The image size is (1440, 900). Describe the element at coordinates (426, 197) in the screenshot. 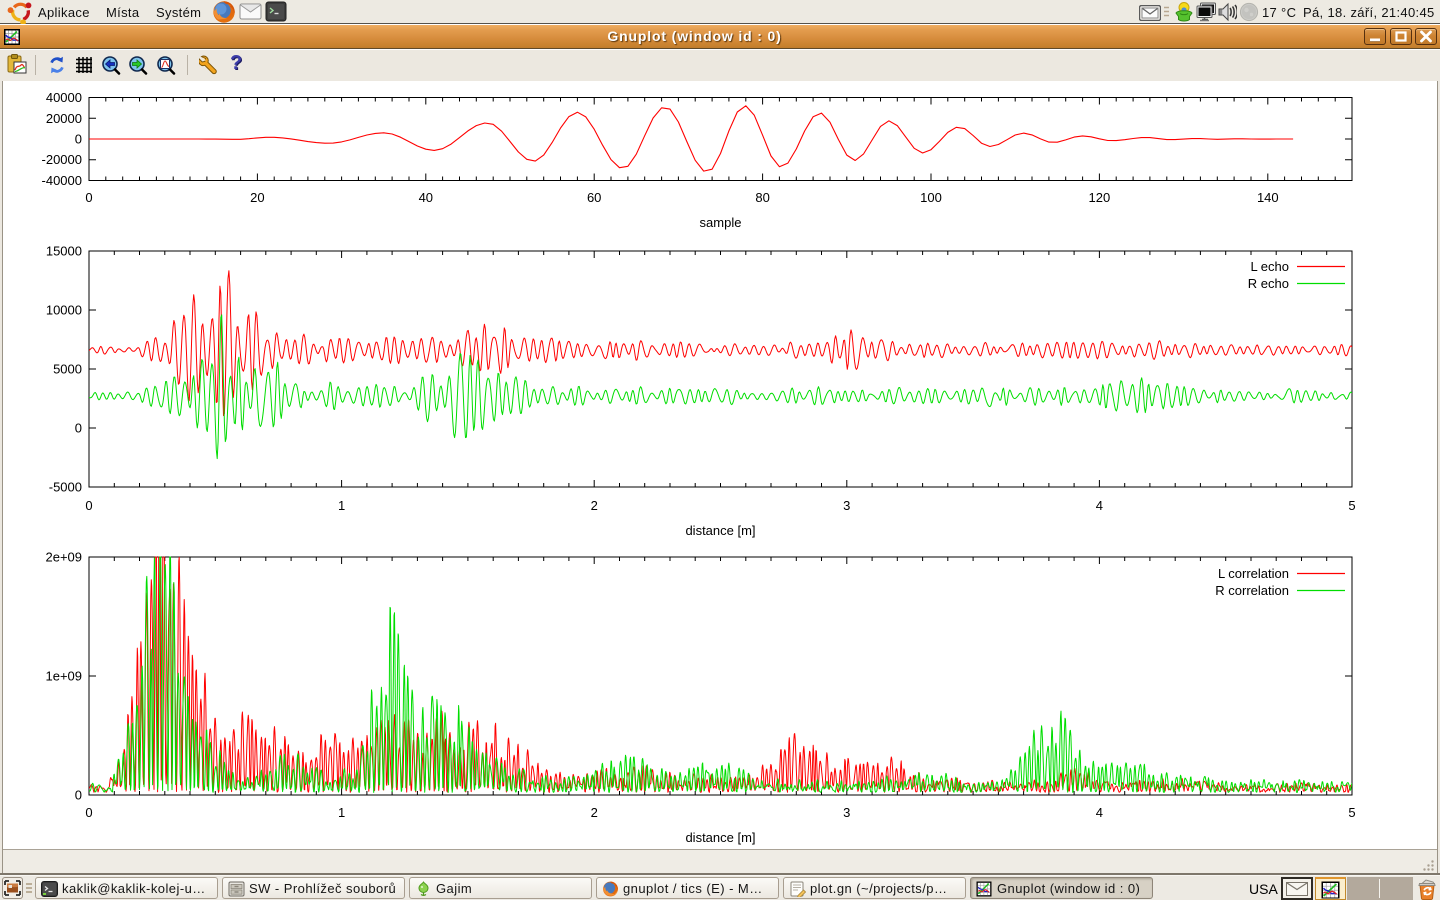

I see `svg-text: 40` at that location.